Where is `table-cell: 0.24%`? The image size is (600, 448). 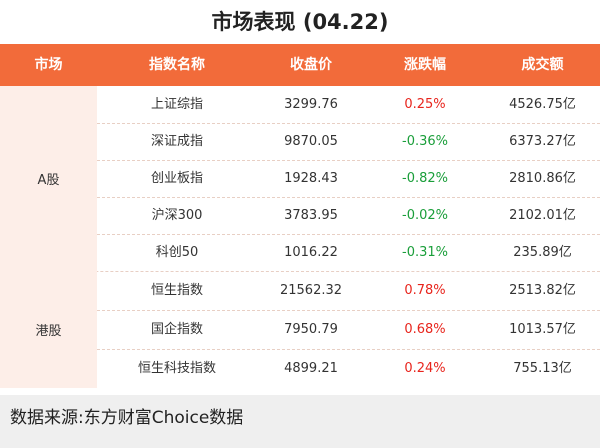 table-cell: 0.24% is located at coordinates (425, 368).